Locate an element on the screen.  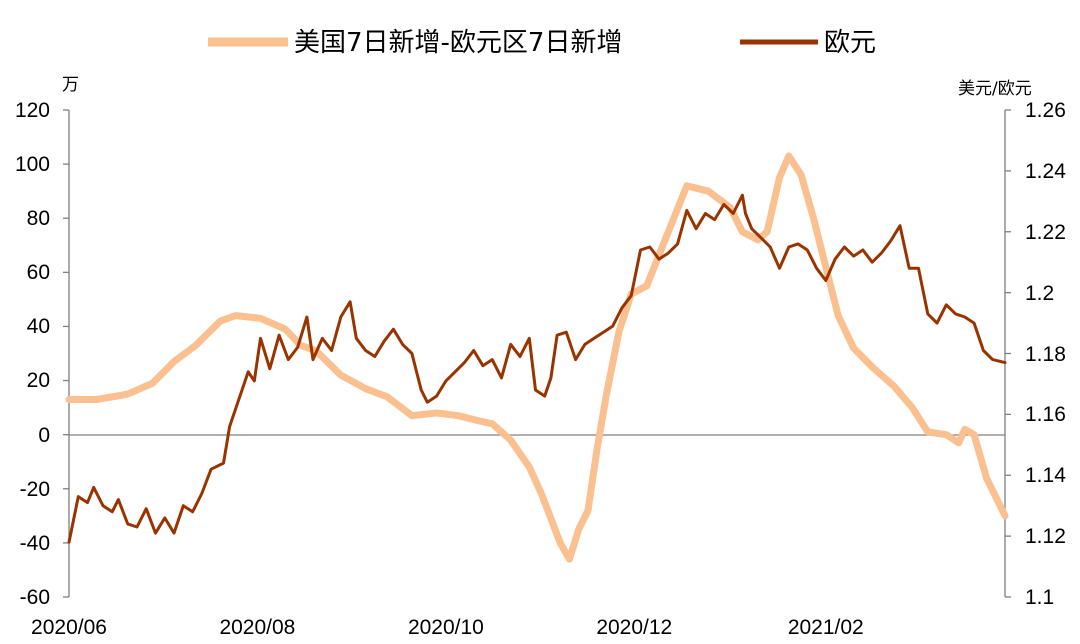
legend: 美国7日新增-欧元区7日新增 欧元 is located at coordinates (542, 43).